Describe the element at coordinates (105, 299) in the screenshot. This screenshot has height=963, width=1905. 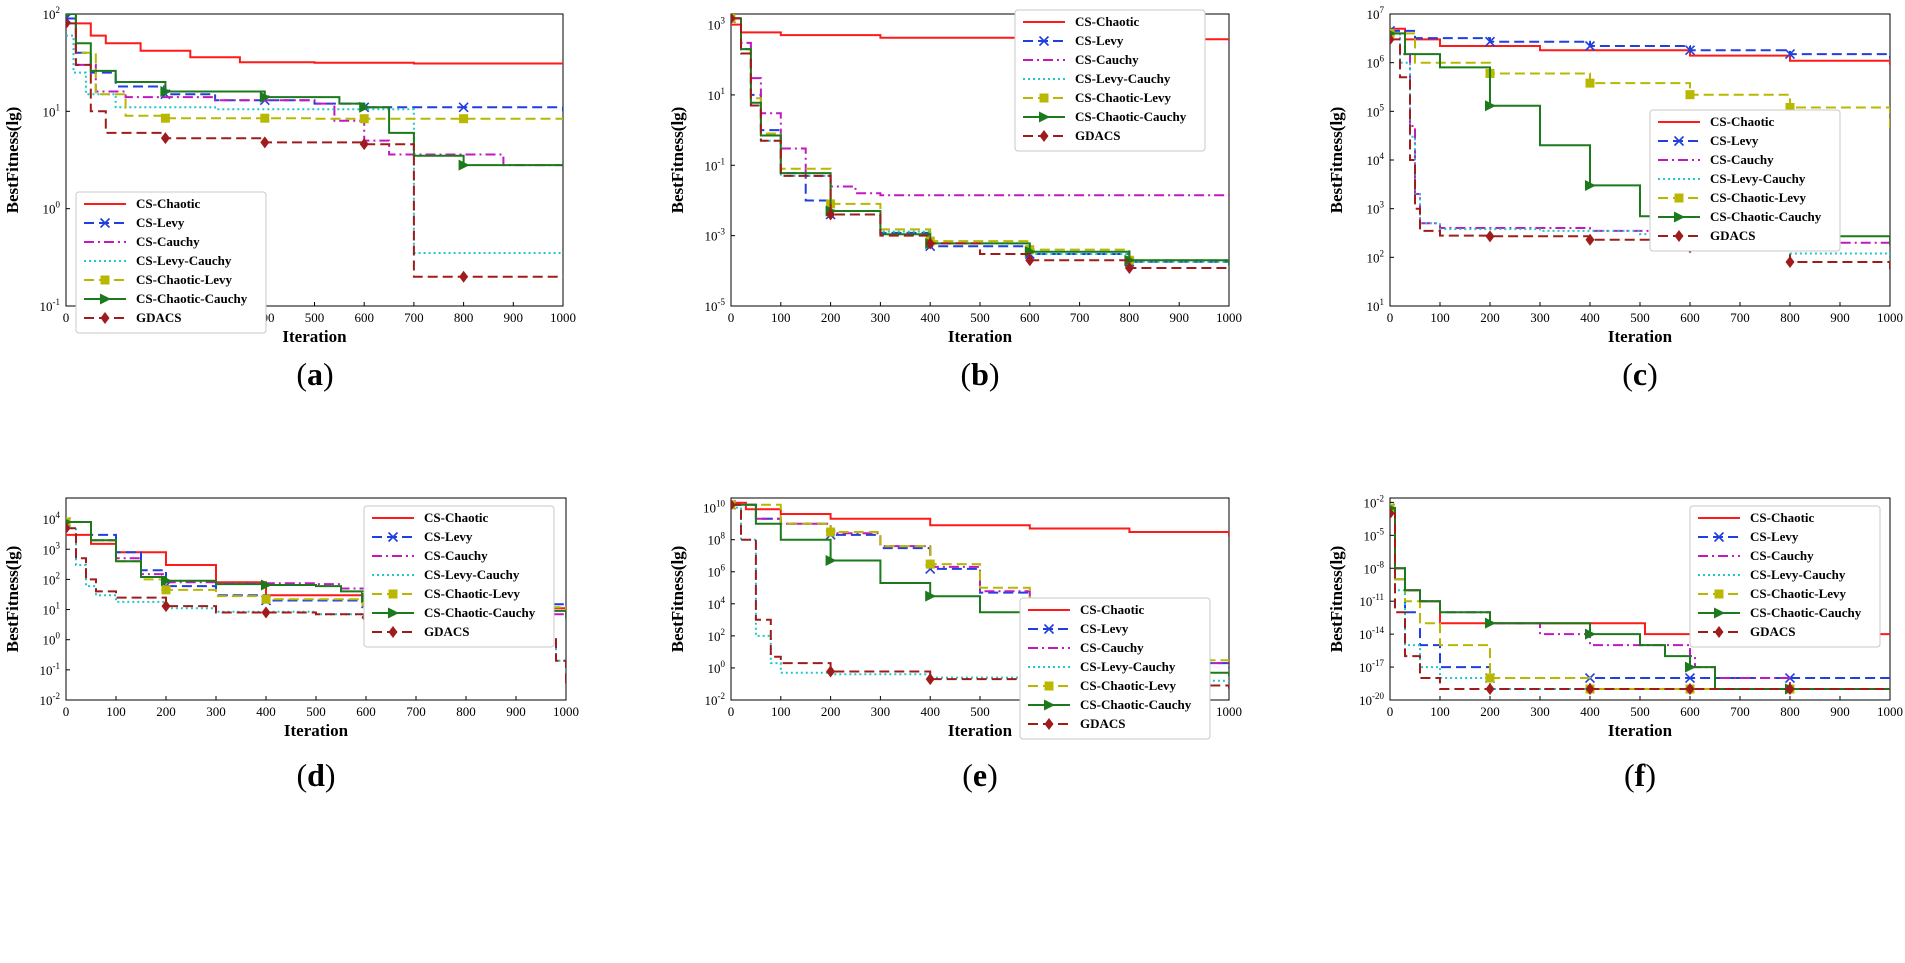
I see `legend-marker-cs-chaotic-cauchy` at that location.